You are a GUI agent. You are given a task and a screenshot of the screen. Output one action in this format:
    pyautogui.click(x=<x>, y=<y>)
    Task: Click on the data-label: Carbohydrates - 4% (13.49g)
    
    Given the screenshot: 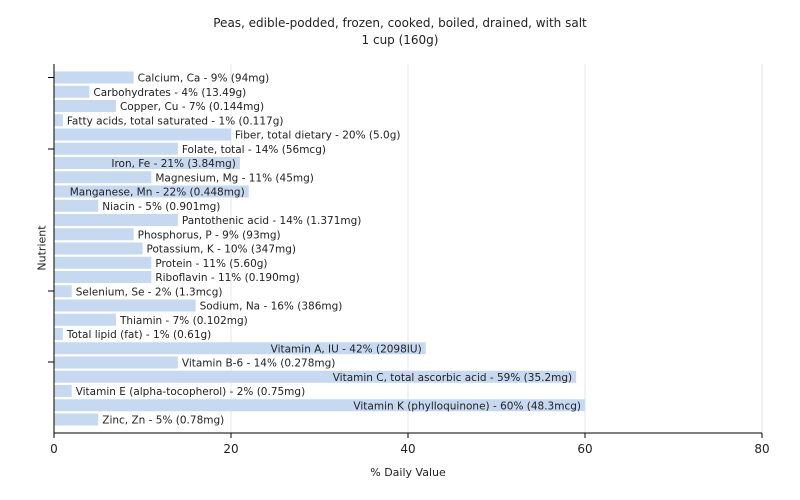 What is the action you would take?
    pyautogui.click(x=169, y=93)
    